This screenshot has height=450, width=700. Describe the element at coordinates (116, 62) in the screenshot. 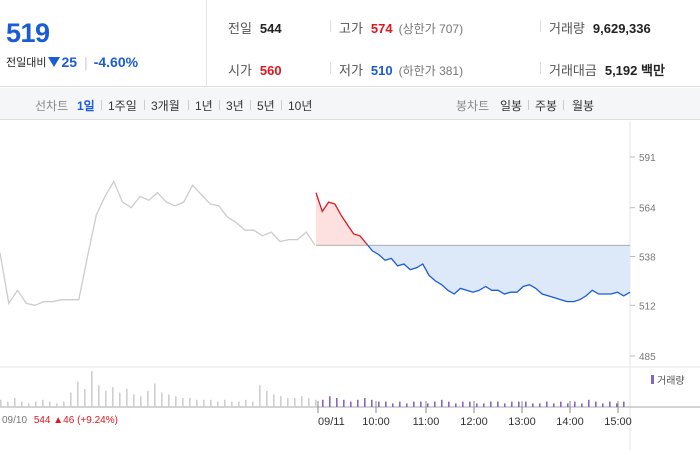

I see `change-percent: -4.60%` at that location.